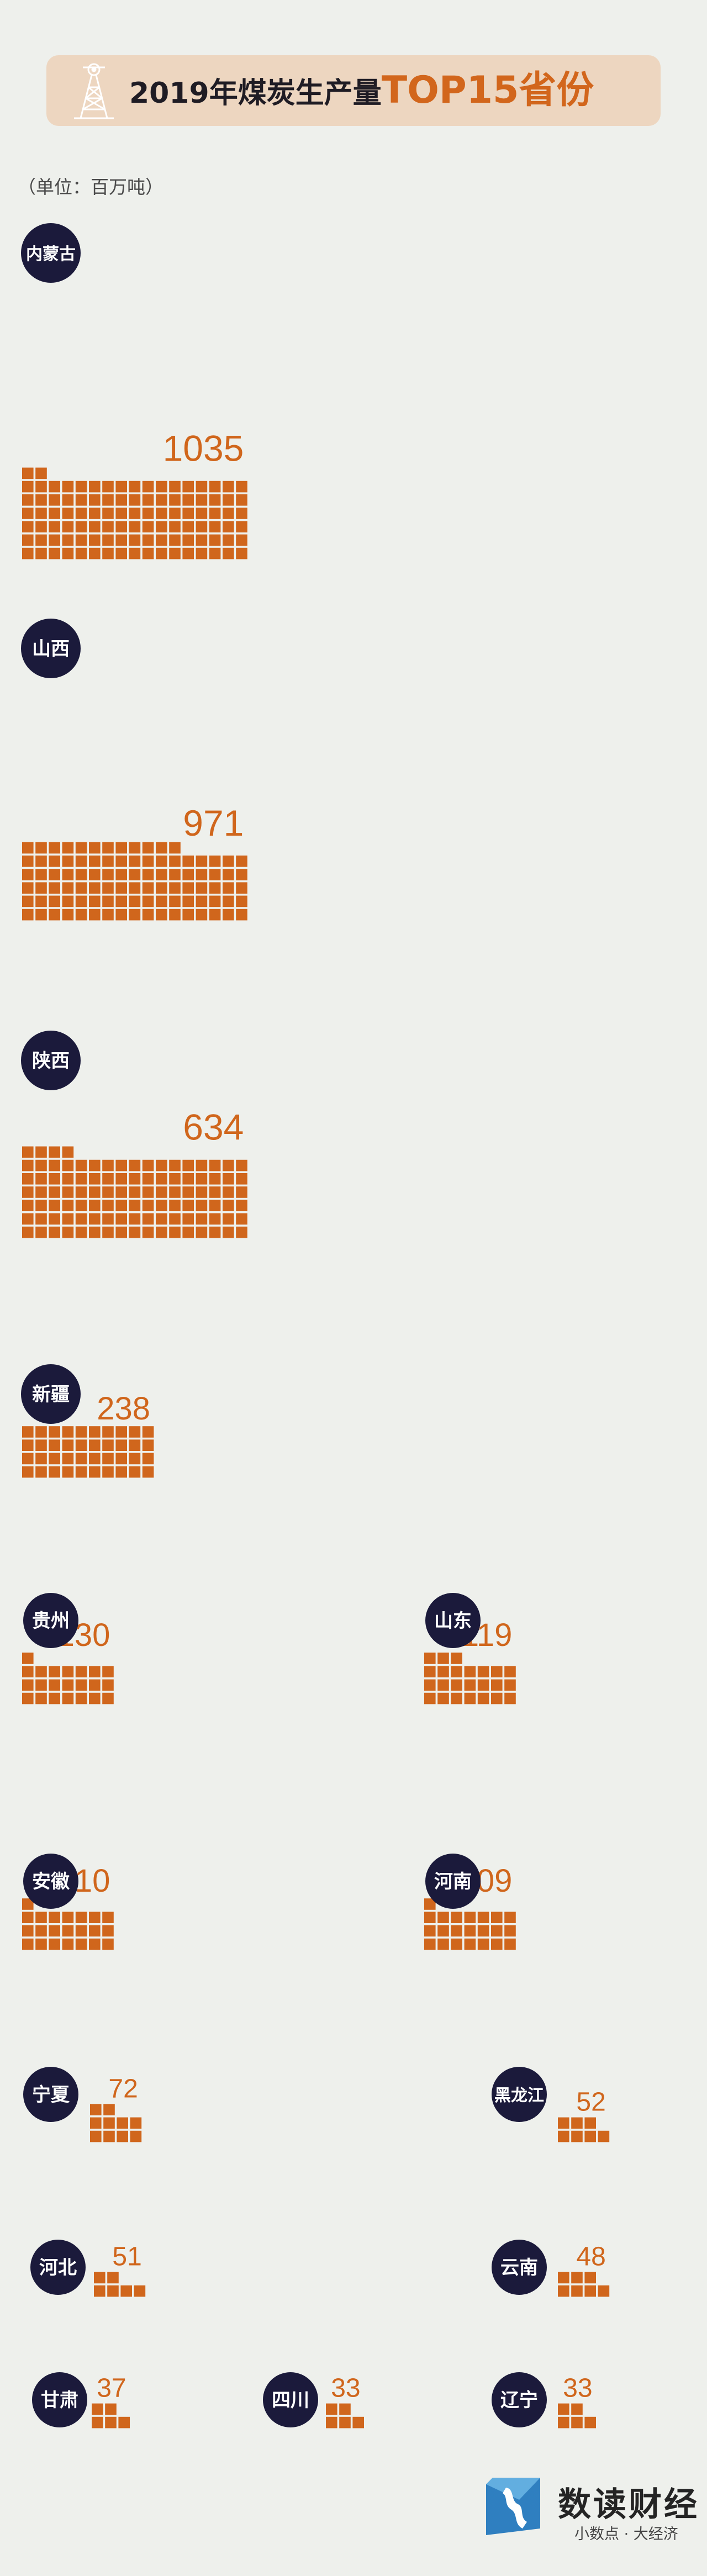 This screenshot has width=707, height=2576. I want to click on province-label: 云南, so click(519, 2268).